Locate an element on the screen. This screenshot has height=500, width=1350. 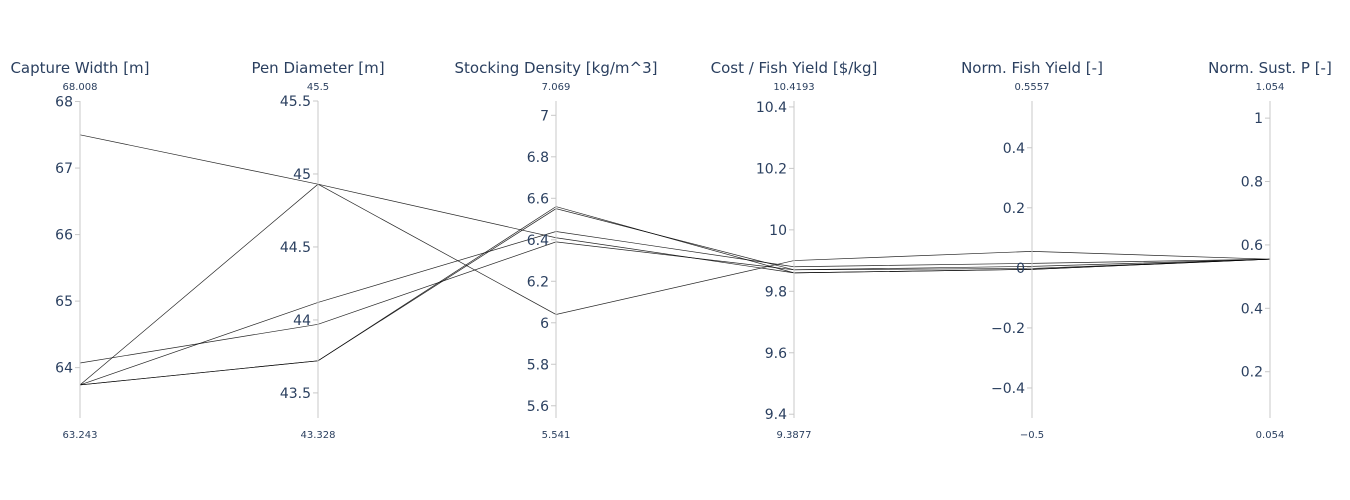
tick-label: 10.4 is located at coordinates (771, 108).